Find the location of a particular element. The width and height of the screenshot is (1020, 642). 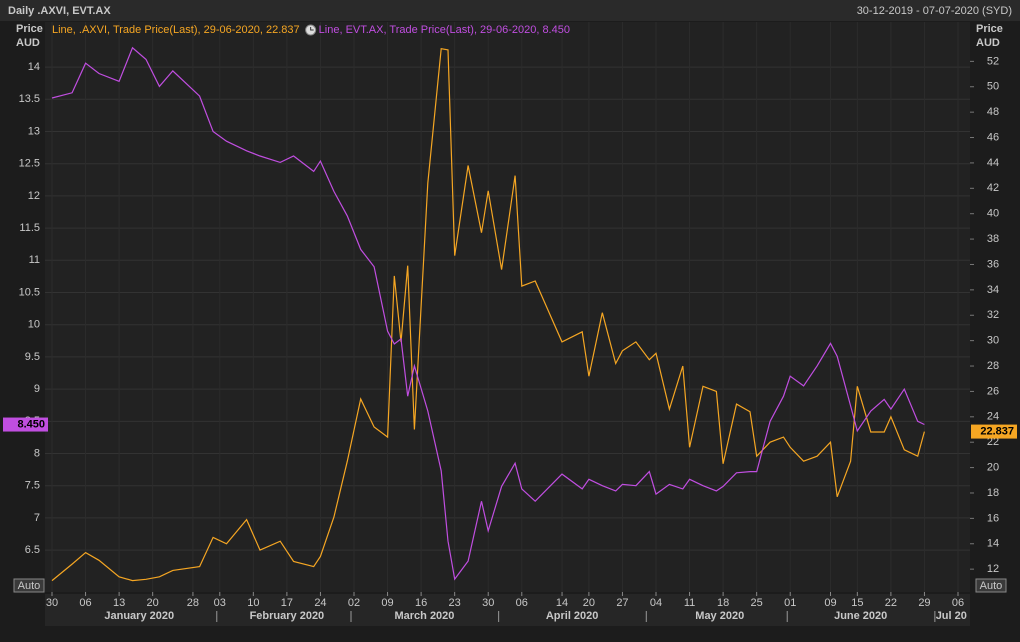

y-tick-label: 6.5 is located at coordinates (32, 550).